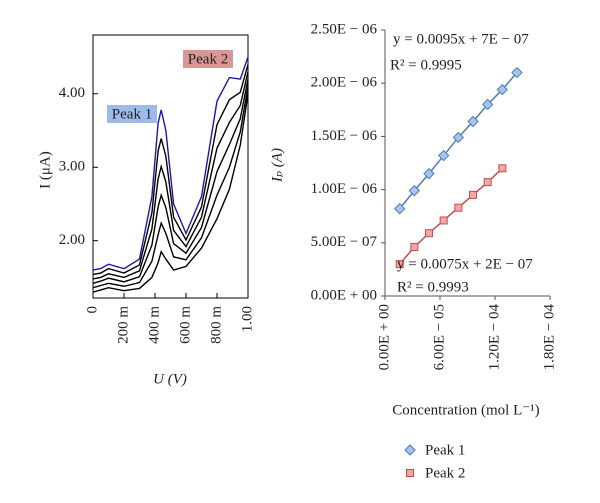 This screenshot has height=503, width=600. I want to click on annotation: y = 0.0075x + 2E − 07, so click(465, 264).